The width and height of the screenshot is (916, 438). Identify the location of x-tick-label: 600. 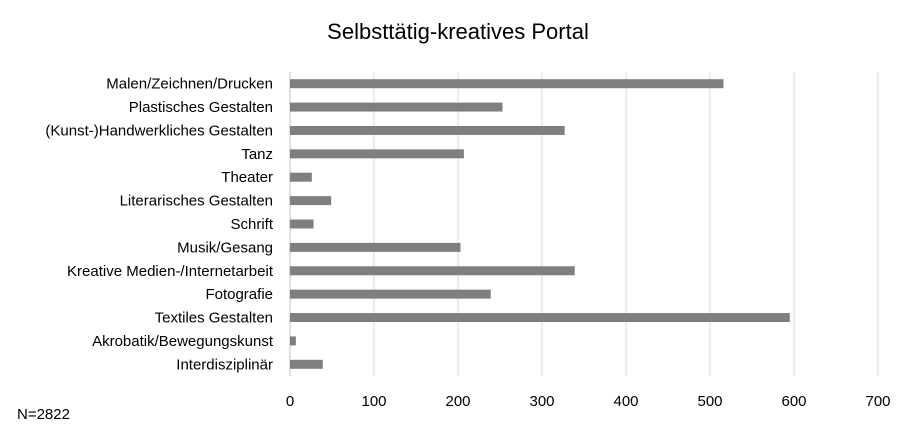
(793, 401).